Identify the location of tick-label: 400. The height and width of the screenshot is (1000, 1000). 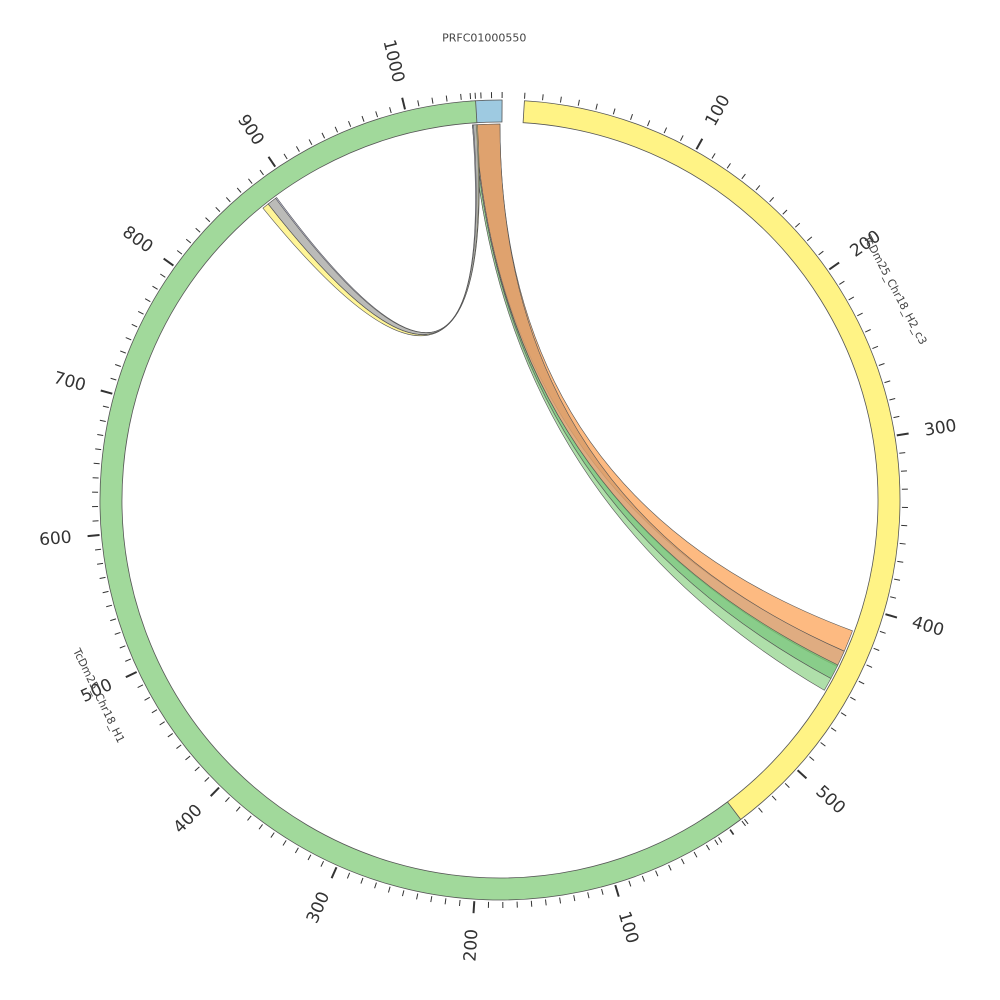
(188, 819).